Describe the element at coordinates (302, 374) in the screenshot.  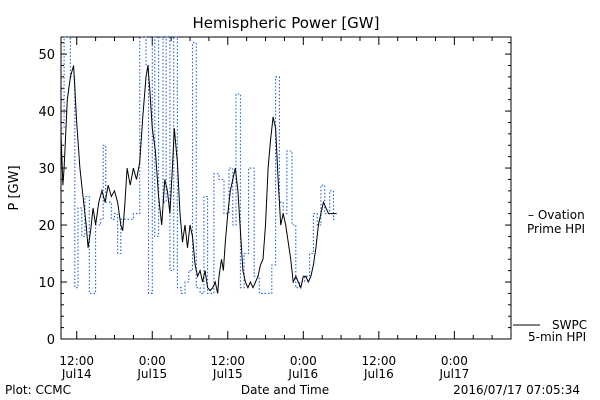
I see `x-tick-date-3: Jul16` at that location.